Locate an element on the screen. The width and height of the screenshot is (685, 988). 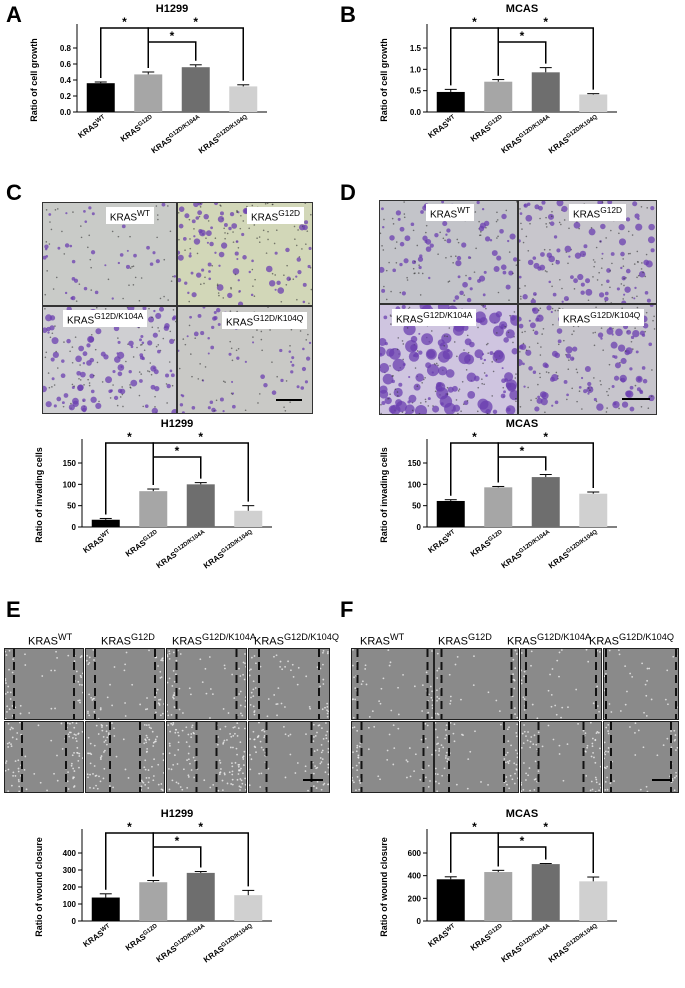
y-axis-label: Ratio of cell growth is located at coordinates (34, 80).